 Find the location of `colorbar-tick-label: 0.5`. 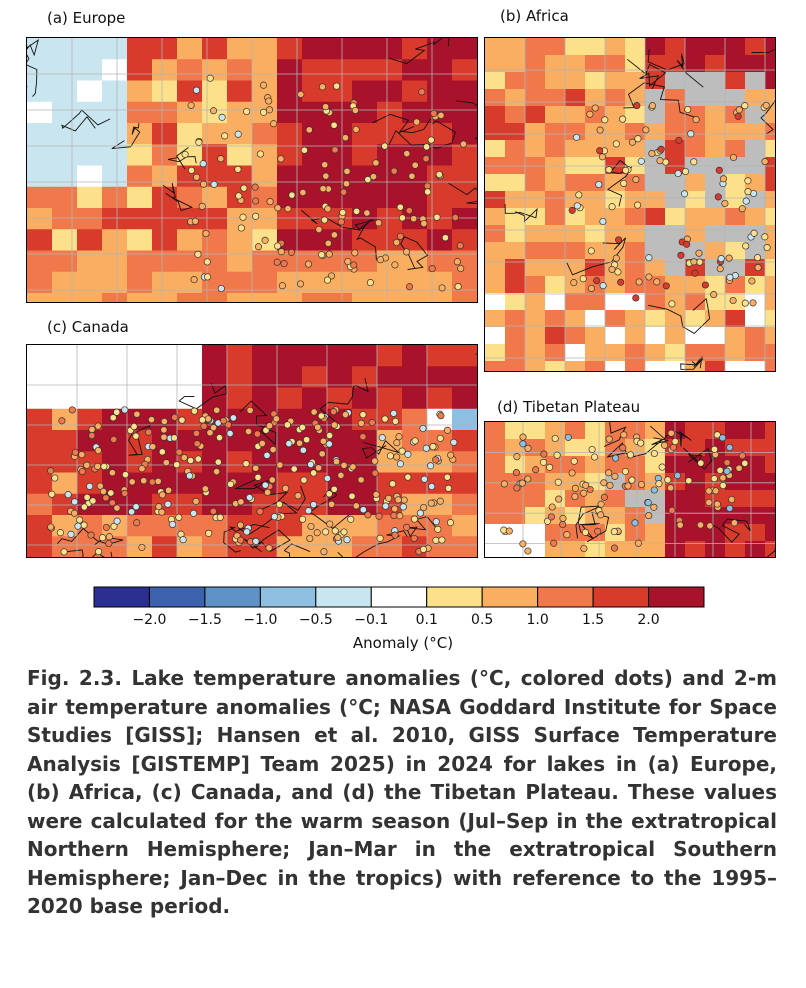

colorbar-tick-label: 0.5 is located at coordinates (482, 620).